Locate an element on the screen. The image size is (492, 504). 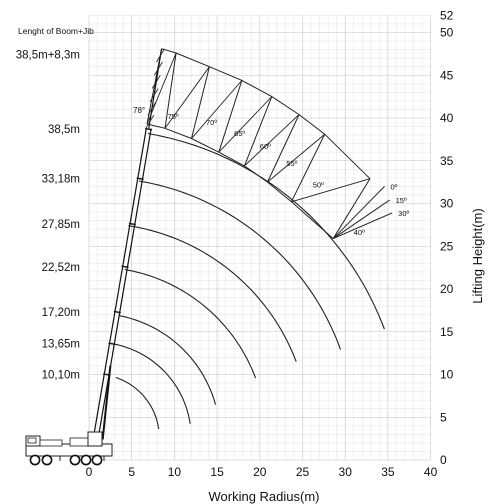
x-tick-label: 20 is located at coordinates (260, 472).